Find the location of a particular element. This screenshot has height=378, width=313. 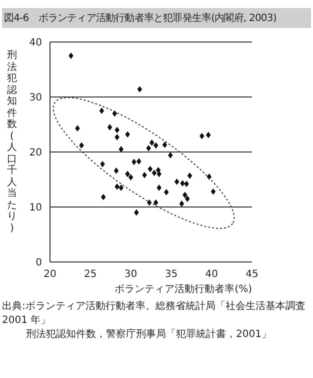

x-axis-title: ボランティア活動行動者率(%) is located at coordinates (183, 289).